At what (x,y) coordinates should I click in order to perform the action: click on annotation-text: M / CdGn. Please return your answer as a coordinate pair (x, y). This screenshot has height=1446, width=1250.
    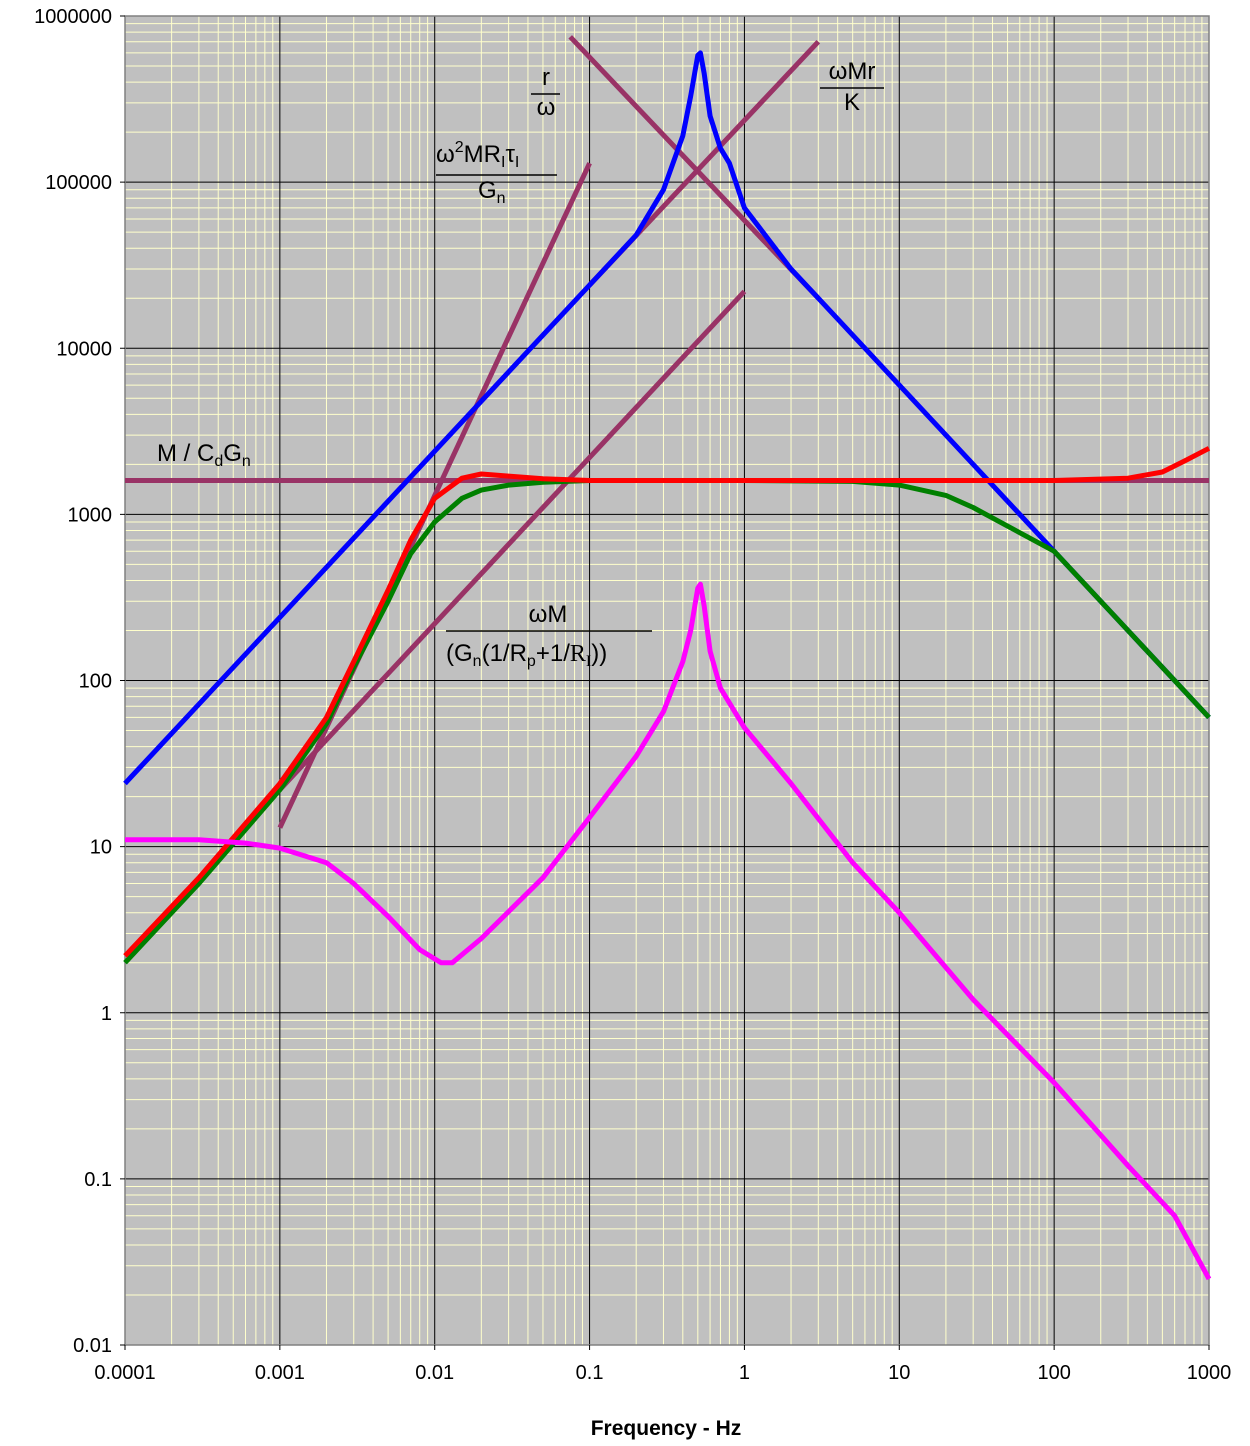
    Looking at the image, I should click on (204, 455).